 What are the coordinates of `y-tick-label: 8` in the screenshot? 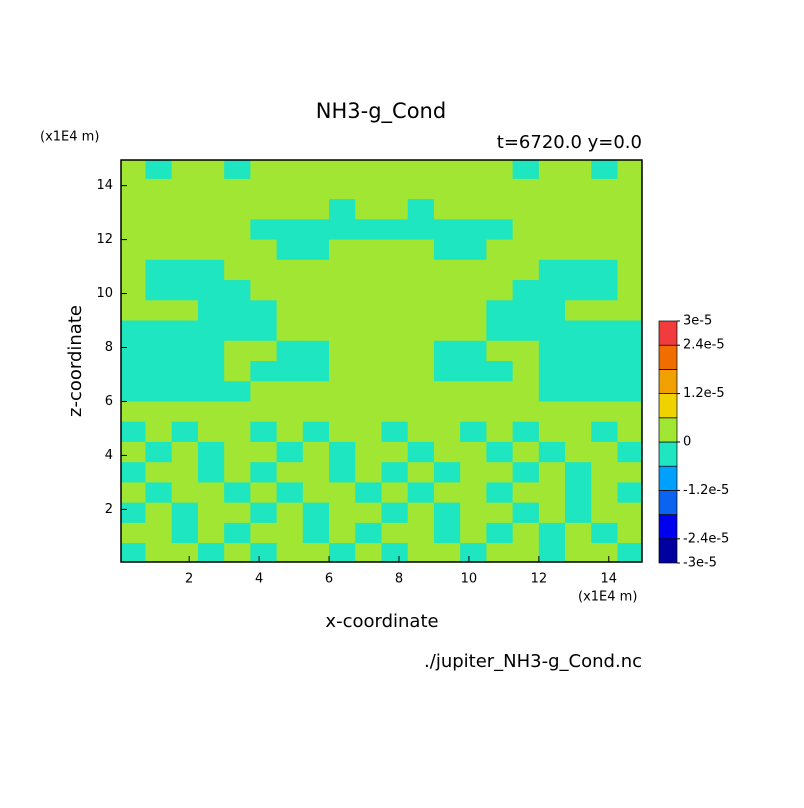 It's located at (109, 347).